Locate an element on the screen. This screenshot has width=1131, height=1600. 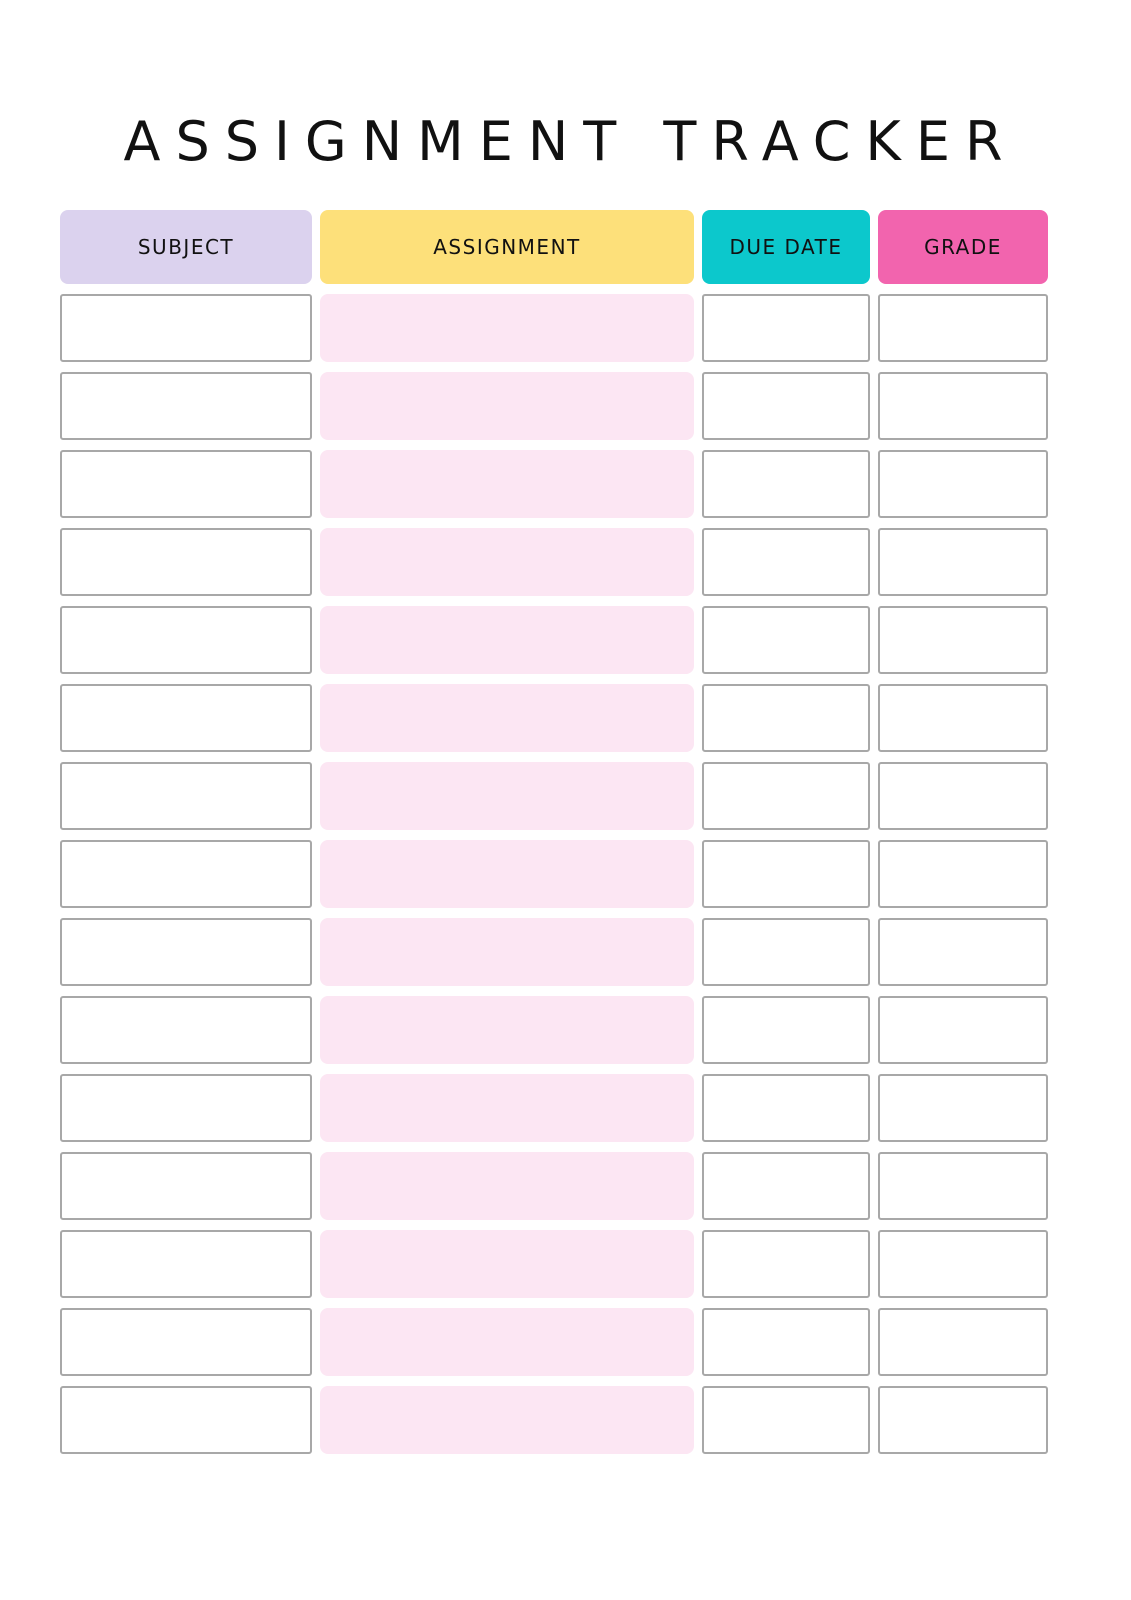
column-header-due-date: DUE DATE is located at coordinates (786, 247).